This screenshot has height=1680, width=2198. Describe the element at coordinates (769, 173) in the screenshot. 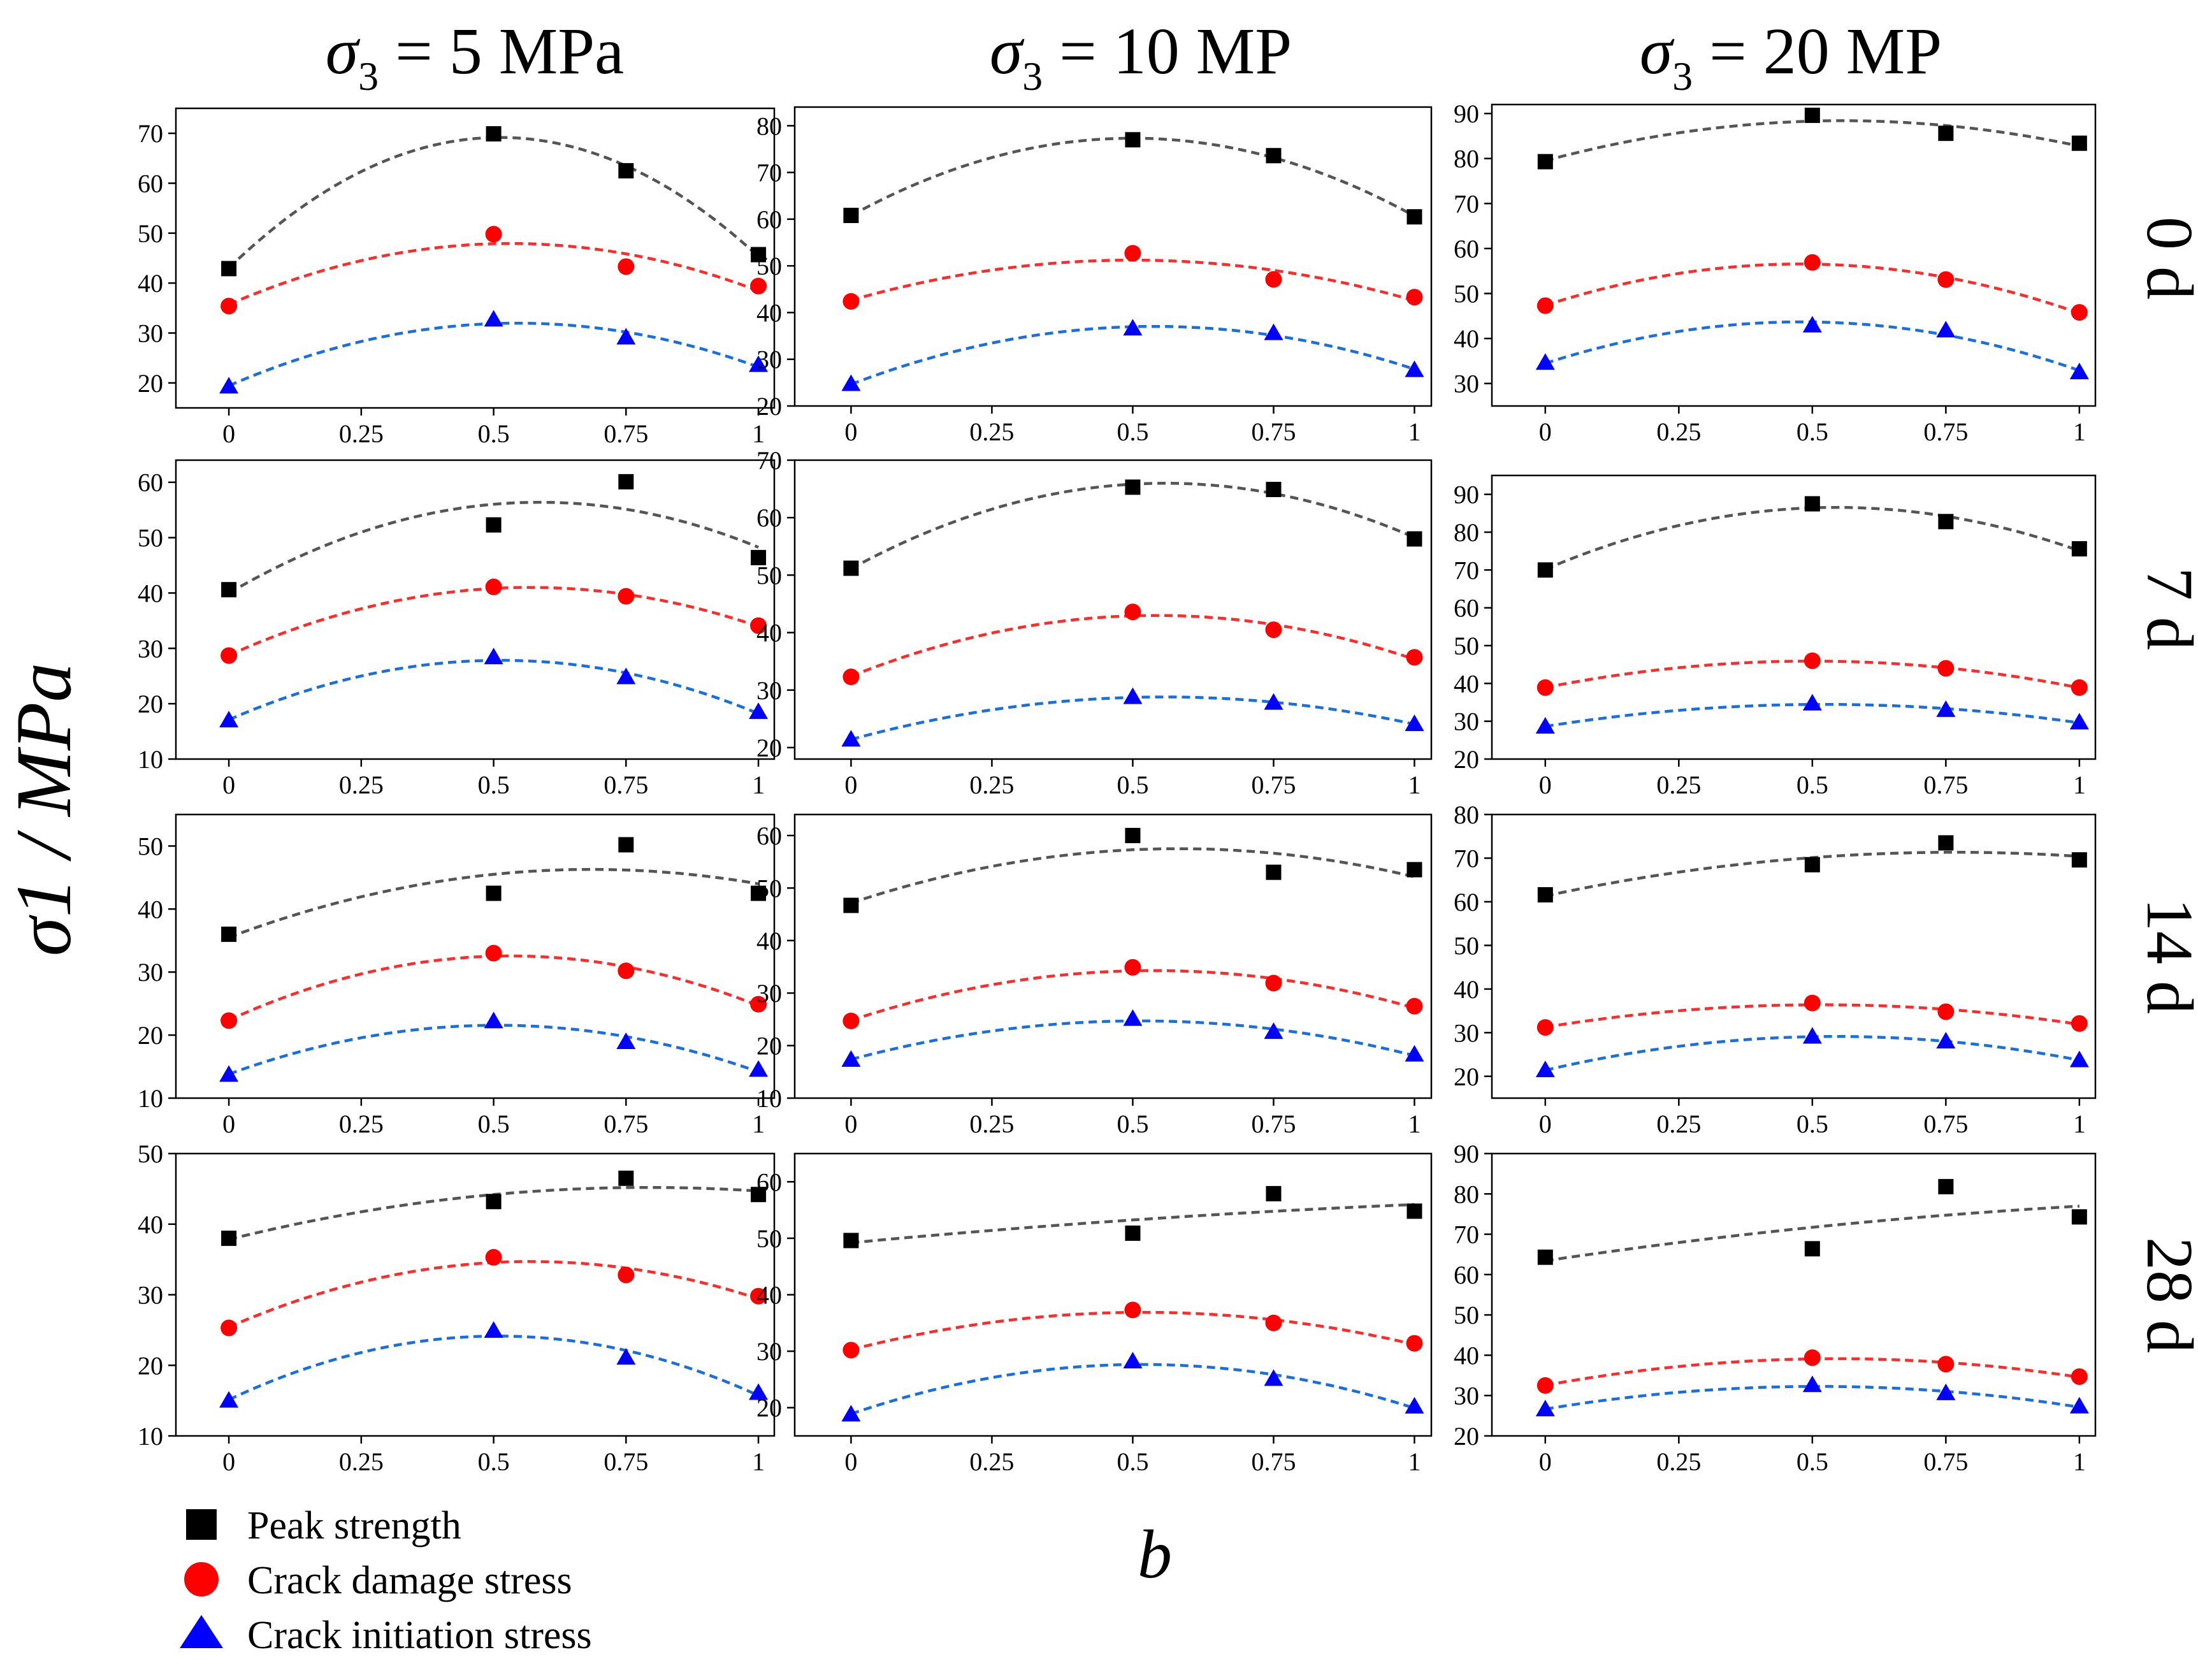

I see `y-tick-label: 70` at that location.